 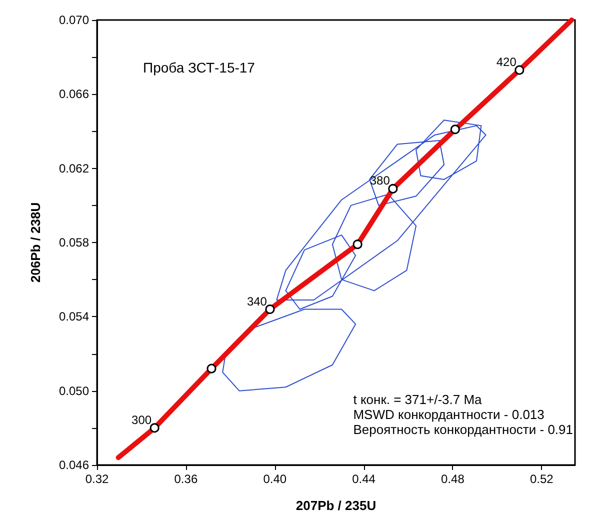 I want to click on annotation: 380, so click(x=380, y=181).